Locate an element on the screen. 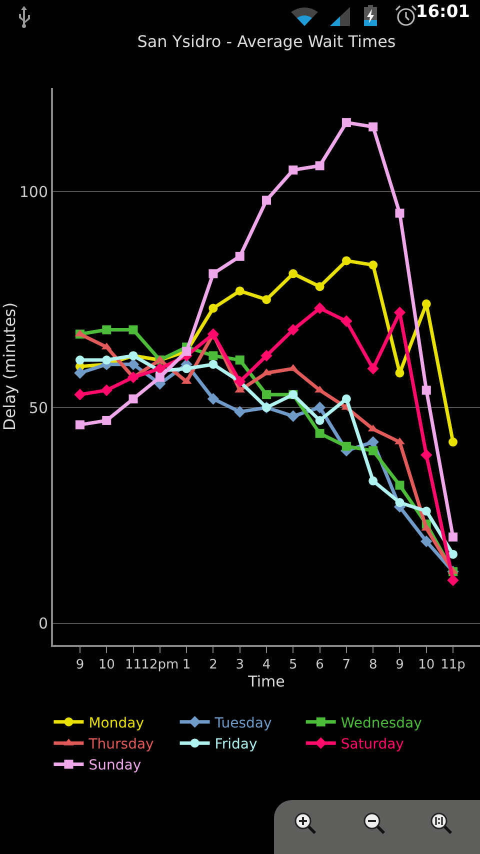  y-tick-label: 50 is located at coordinates (38, 407).